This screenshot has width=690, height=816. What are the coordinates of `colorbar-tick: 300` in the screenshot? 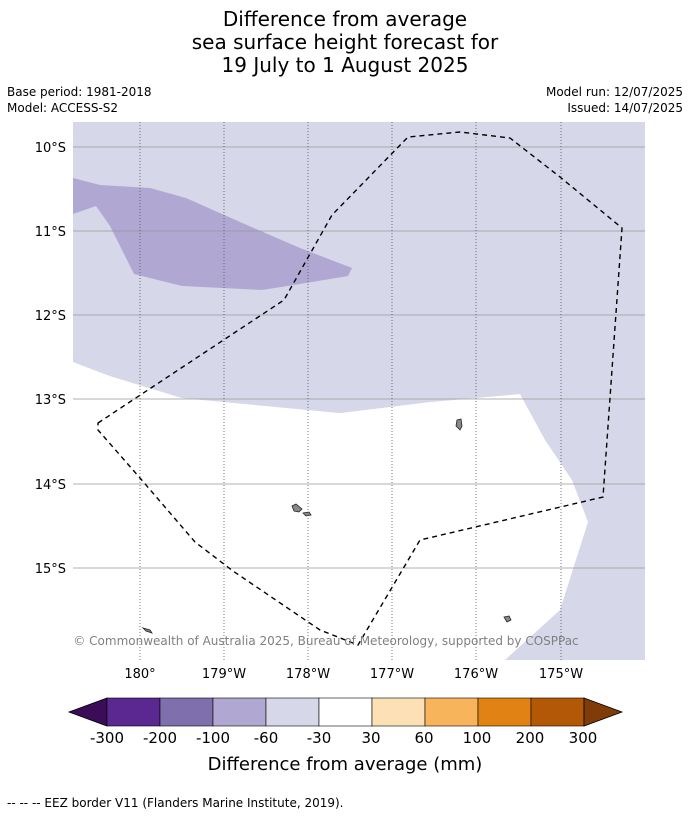 It's located at (583, 738).